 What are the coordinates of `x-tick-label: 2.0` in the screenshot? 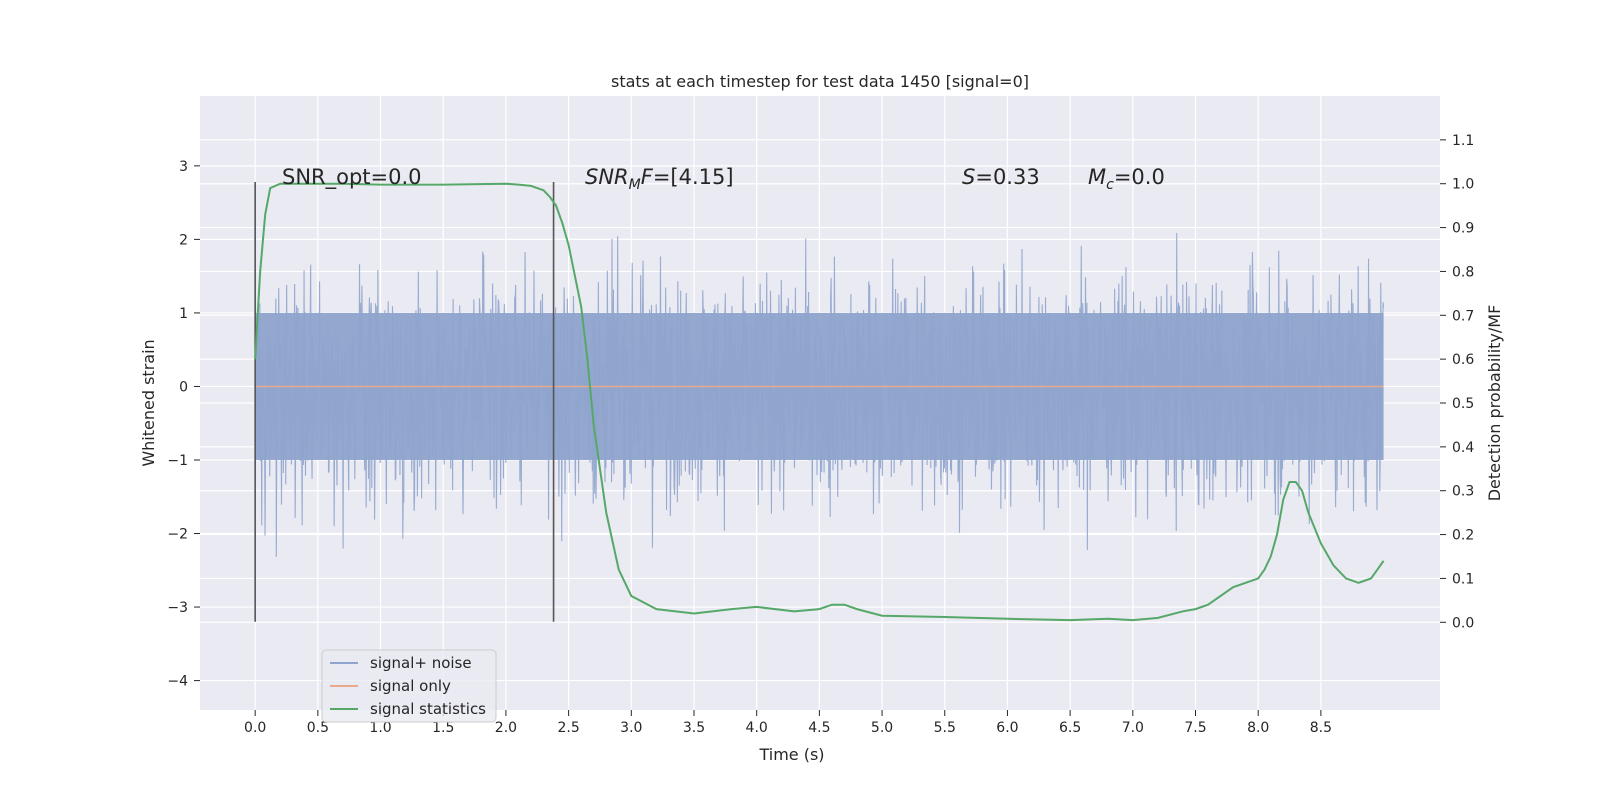 It's located at (506, 728).